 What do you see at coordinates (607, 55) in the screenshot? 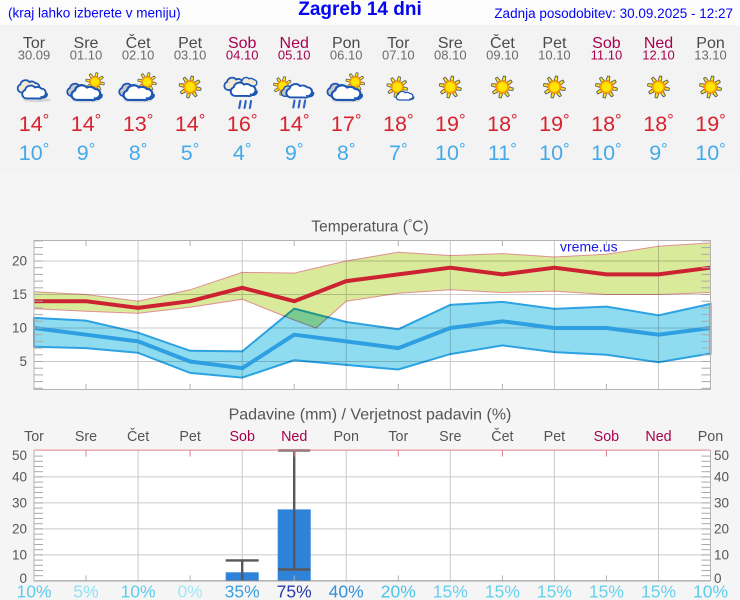
I see `svg-text: 11.10` at bounding box center [607, 55].